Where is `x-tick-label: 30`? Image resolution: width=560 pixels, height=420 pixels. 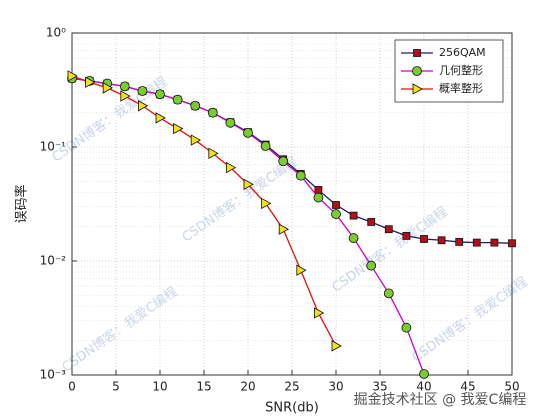
x-tick-label: 30 is located at coordinates (335, 387).